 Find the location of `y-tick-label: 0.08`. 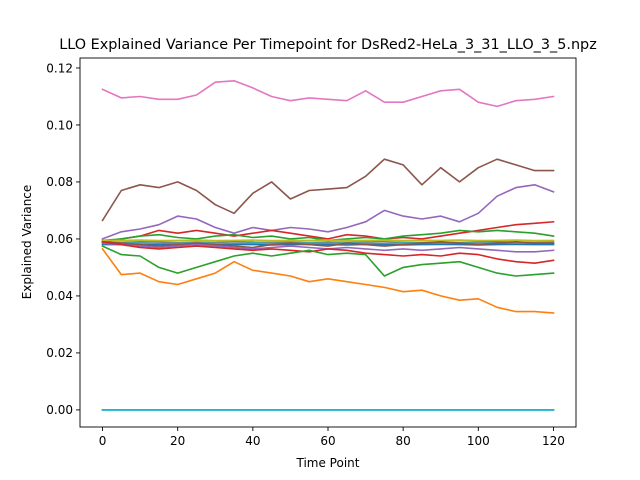

y-tick-label: 0.08 is located at coordinates (59, 182).